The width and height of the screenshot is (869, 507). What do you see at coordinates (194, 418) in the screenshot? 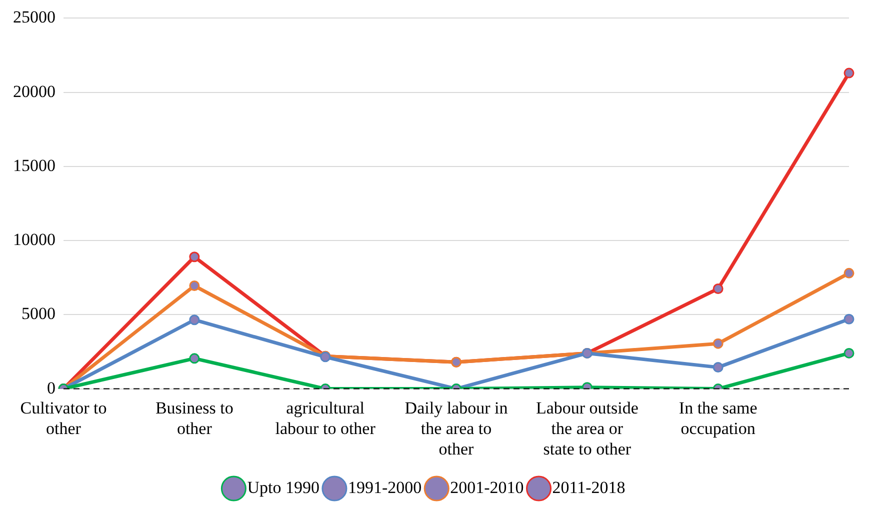
I see `x-tick-label: Business to other` at bounding box center [194, 418].